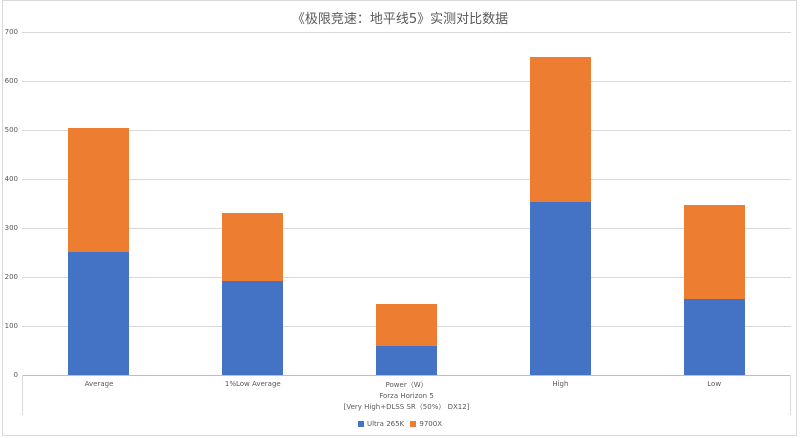 The width and height of the screenshot is (800, 438). What do you see at coordinates (714, 384) in the screenshot?
I see `x-tick-label: Low` at bounding box center [714, 384].